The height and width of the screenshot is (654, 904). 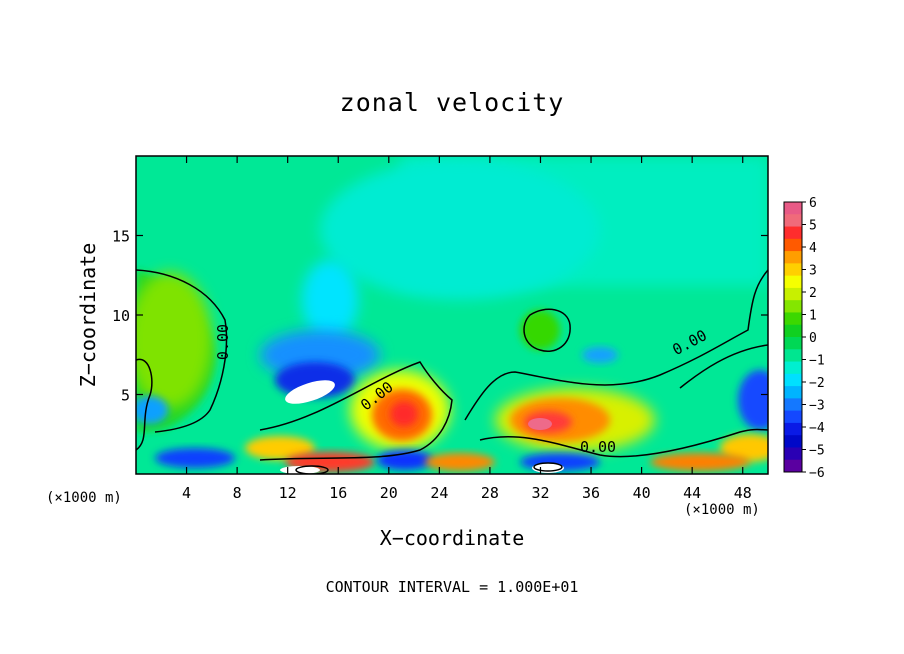 I want to click on x-tick-label: 44, so click(x=692, y=493).